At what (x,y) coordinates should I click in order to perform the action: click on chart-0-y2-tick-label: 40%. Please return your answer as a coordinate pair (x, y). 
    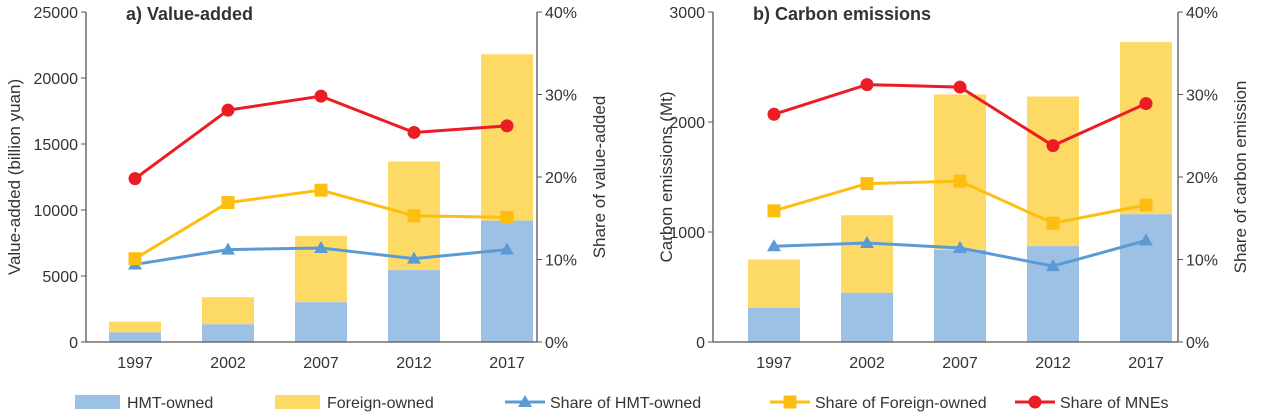
    Looking at the image, I should click on (561, 13).